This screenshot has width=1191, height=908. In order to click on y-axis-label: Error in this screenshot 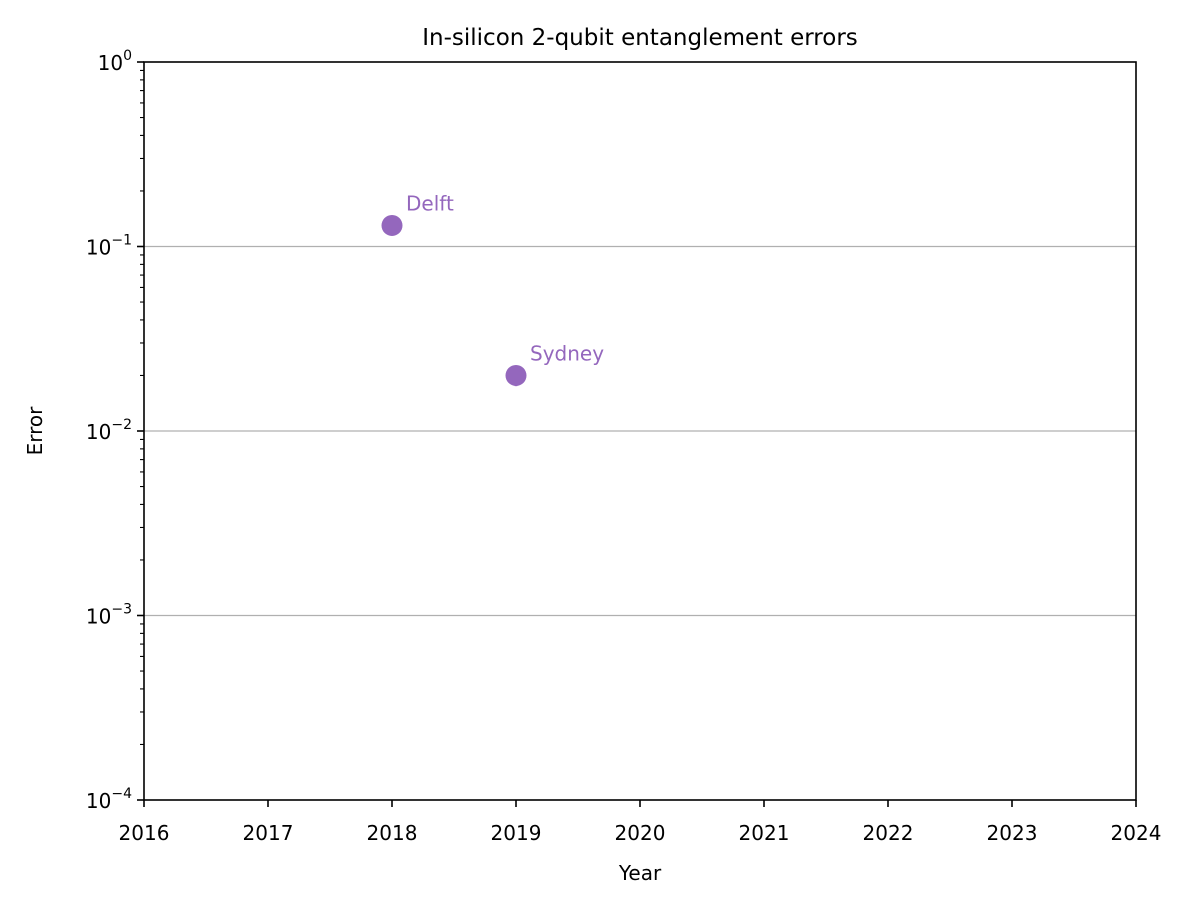, I will do `click(35, 431)`.